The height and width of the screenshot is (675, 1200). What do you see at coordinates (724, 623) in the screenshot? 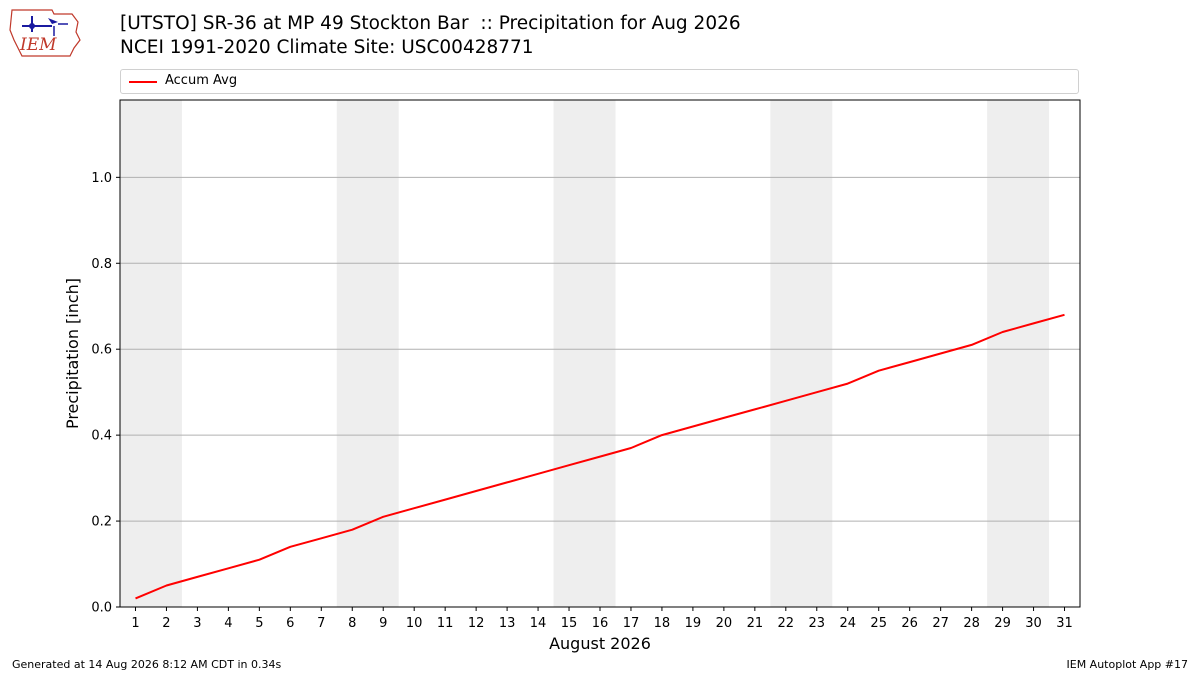
I see `x-tick-label-20: 20` at bounding box center [724, 623].